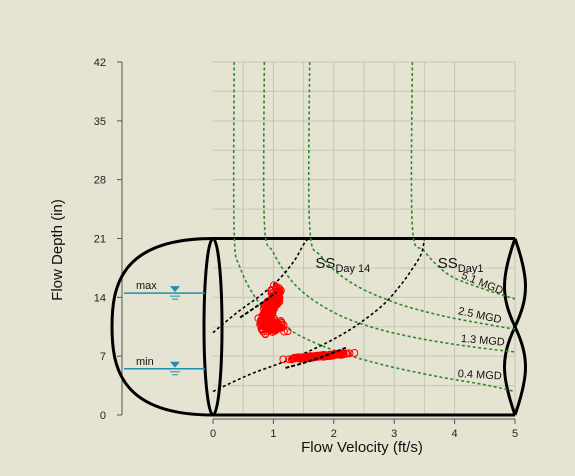 The height and width of the screenshot is (476, 575). Describe the element at coordinates (213, 327) in the screenshot. I see `pipe-left-ellipse` at that location.